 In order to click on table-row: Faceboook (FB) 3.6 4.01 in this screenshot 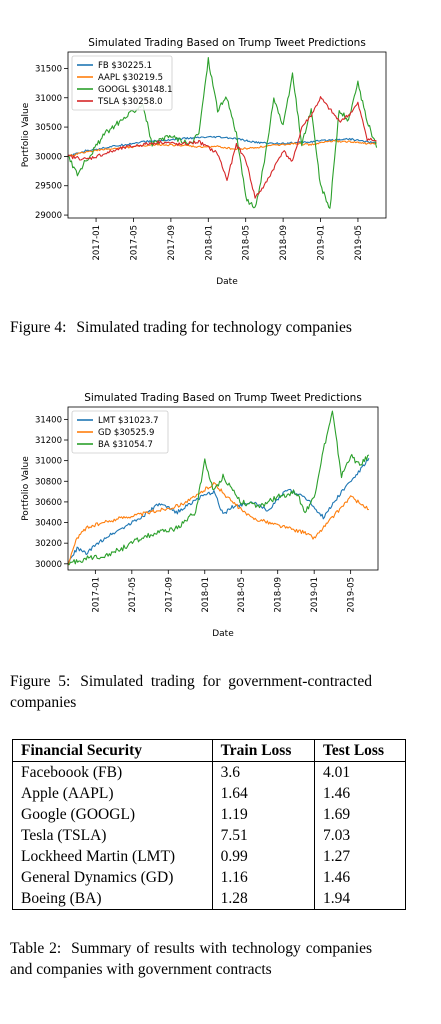, I will do `click(209, 772)`.